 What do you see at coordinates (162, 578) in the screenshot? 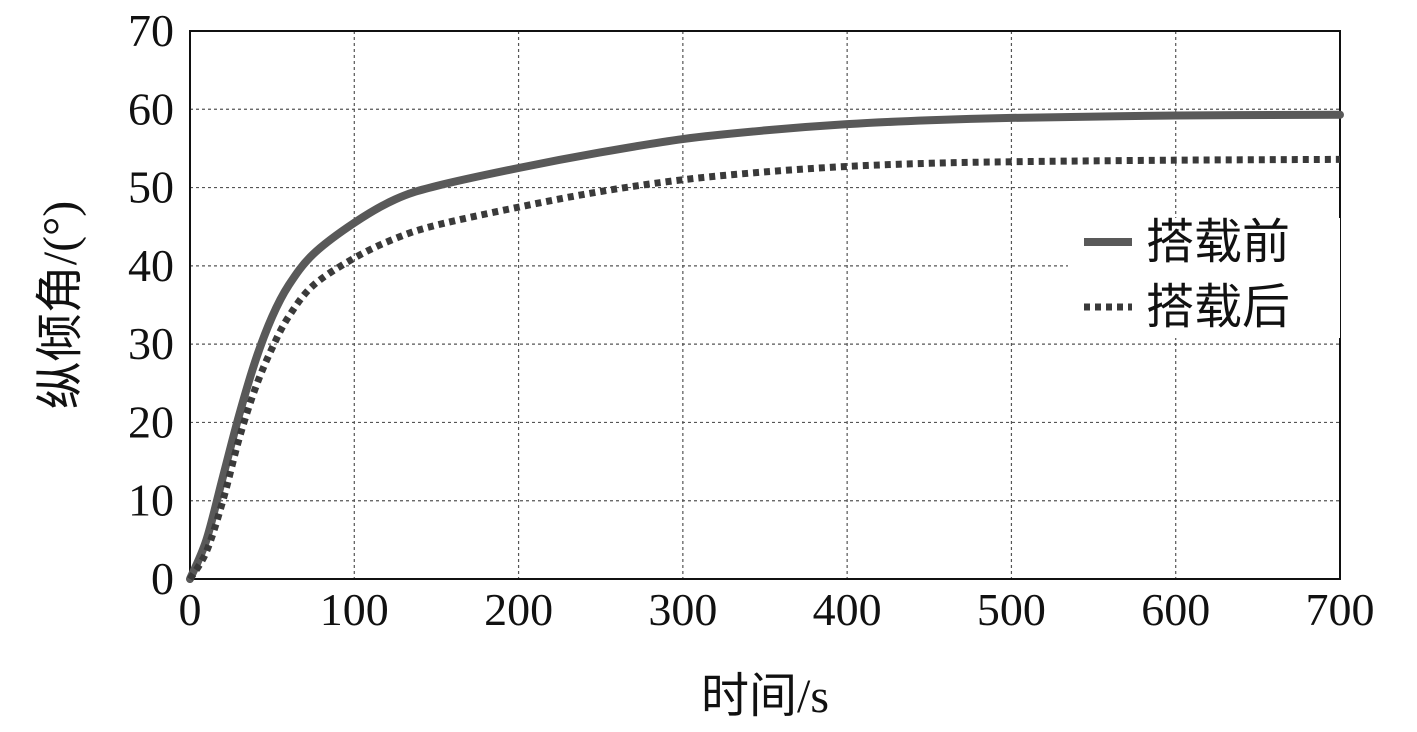
I see `y-tick-label-0: 0` at bounding box center [162, 578].